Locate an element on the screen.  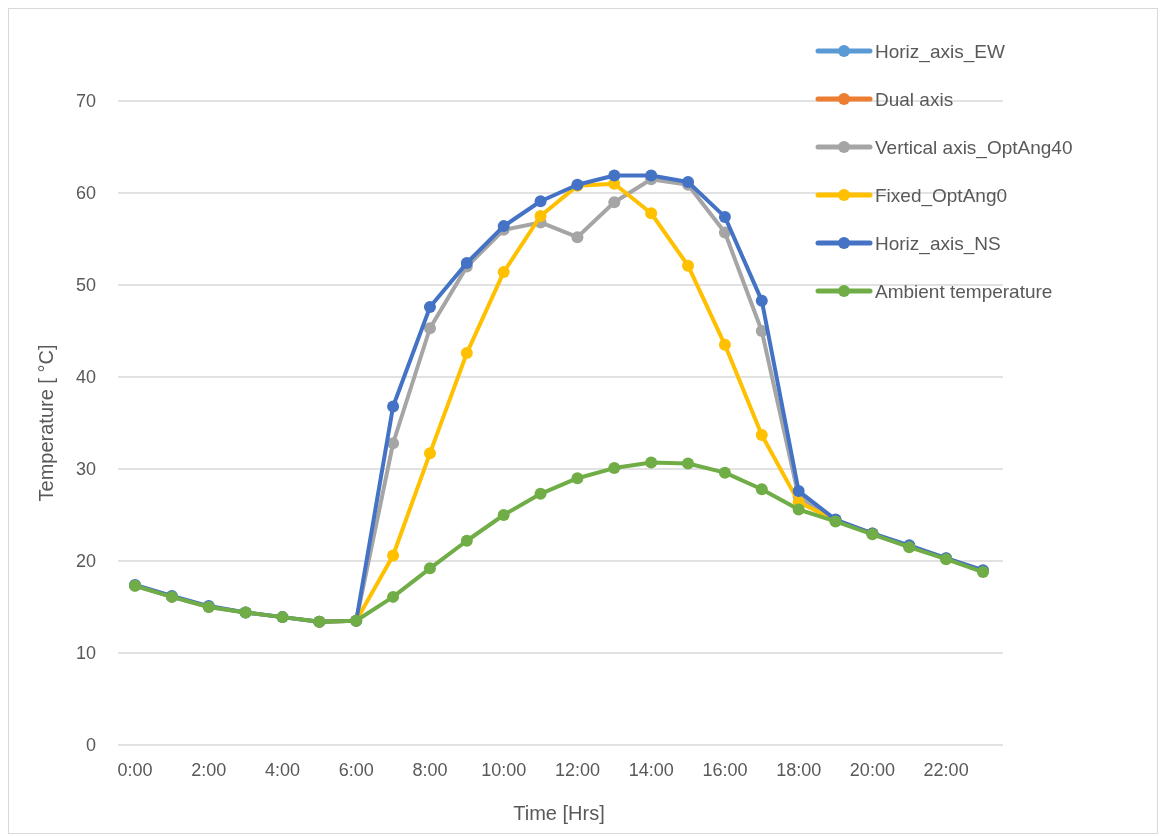
legend-label: Fixed_OptAng0 is located at coordinates (941, 195).